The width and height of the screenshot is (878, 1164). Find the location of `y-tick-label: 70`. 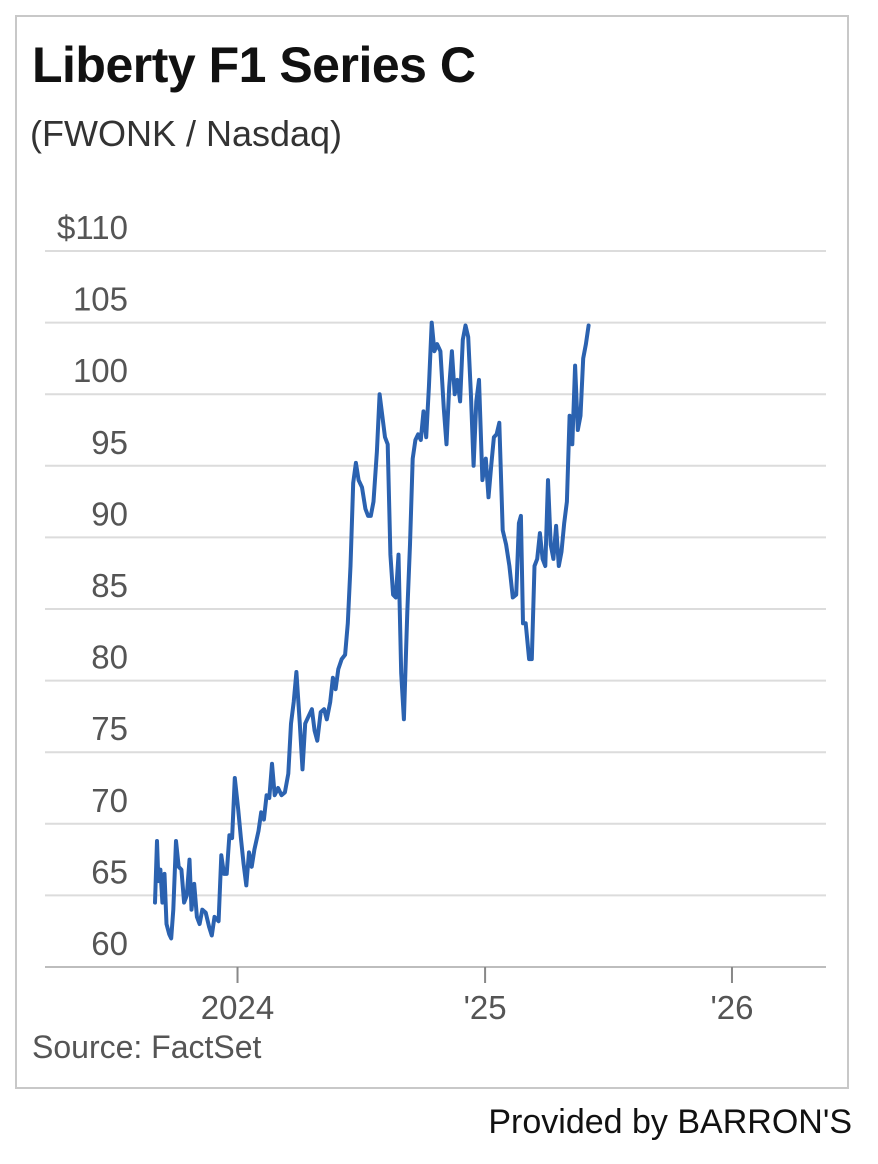

y-tick-label: 70 is located at coordinates (109, 800).